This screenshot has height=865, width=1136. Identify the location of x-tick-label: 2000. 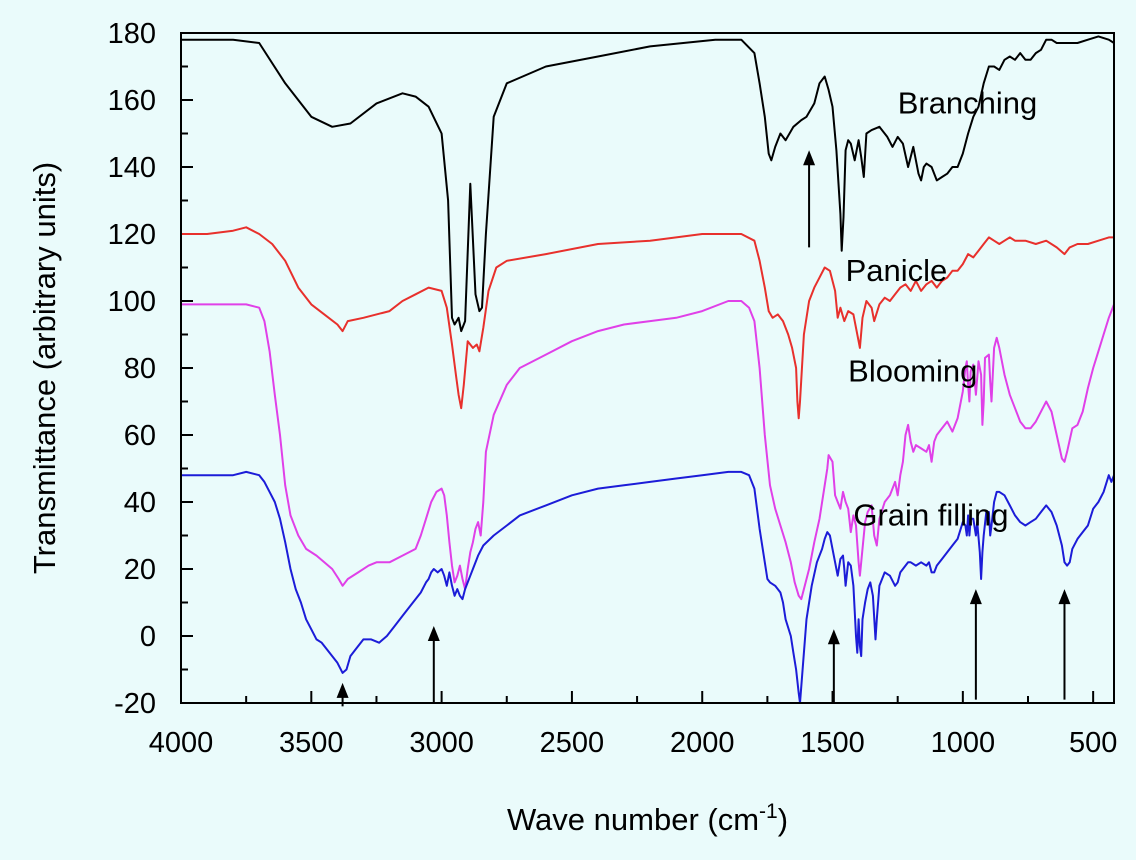
(702, 743).